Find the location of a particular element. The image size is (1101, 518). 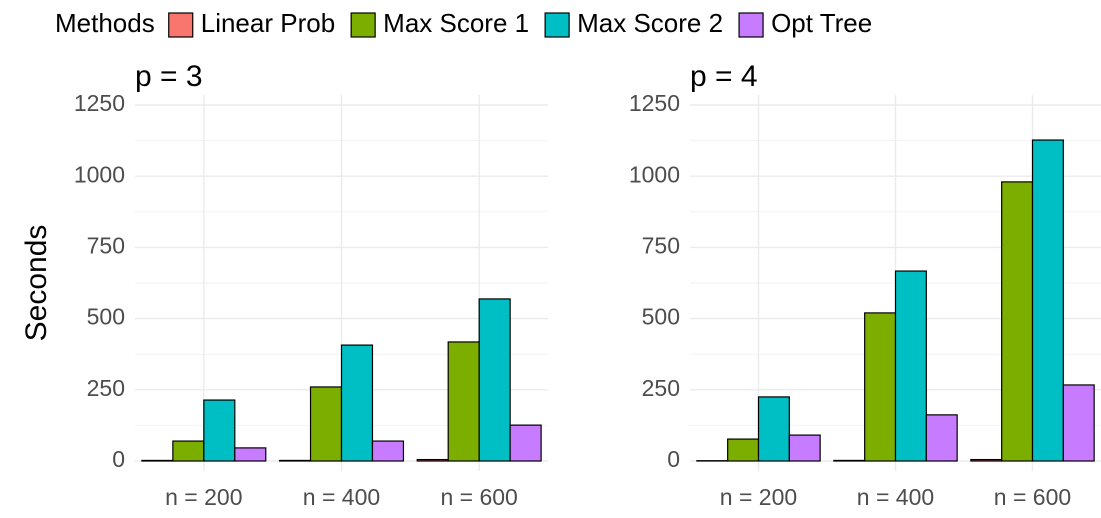

legend-title: Methods is located at coordinates (105, 23).